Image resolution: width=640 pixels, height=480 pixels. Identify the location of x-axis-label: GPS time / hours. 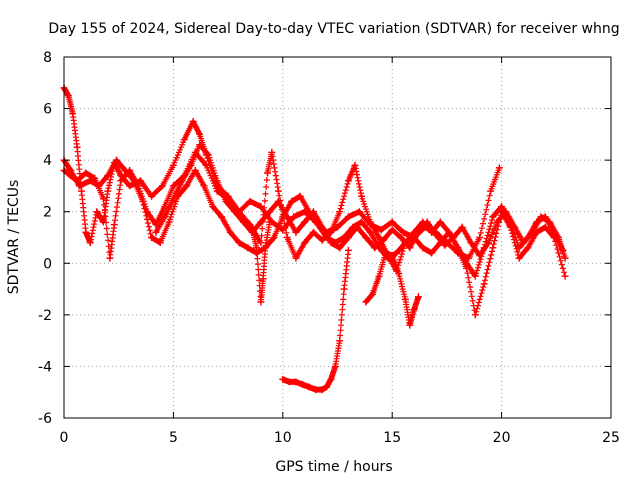
(333, 467).